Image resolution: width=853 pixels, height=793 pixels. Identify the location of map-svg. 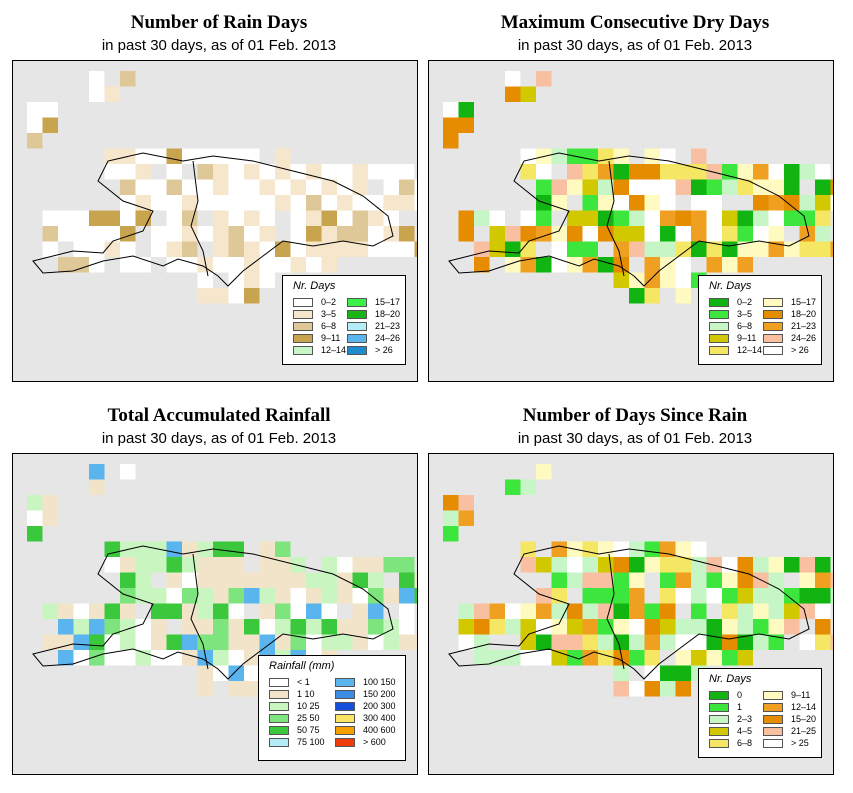
(638, 580).